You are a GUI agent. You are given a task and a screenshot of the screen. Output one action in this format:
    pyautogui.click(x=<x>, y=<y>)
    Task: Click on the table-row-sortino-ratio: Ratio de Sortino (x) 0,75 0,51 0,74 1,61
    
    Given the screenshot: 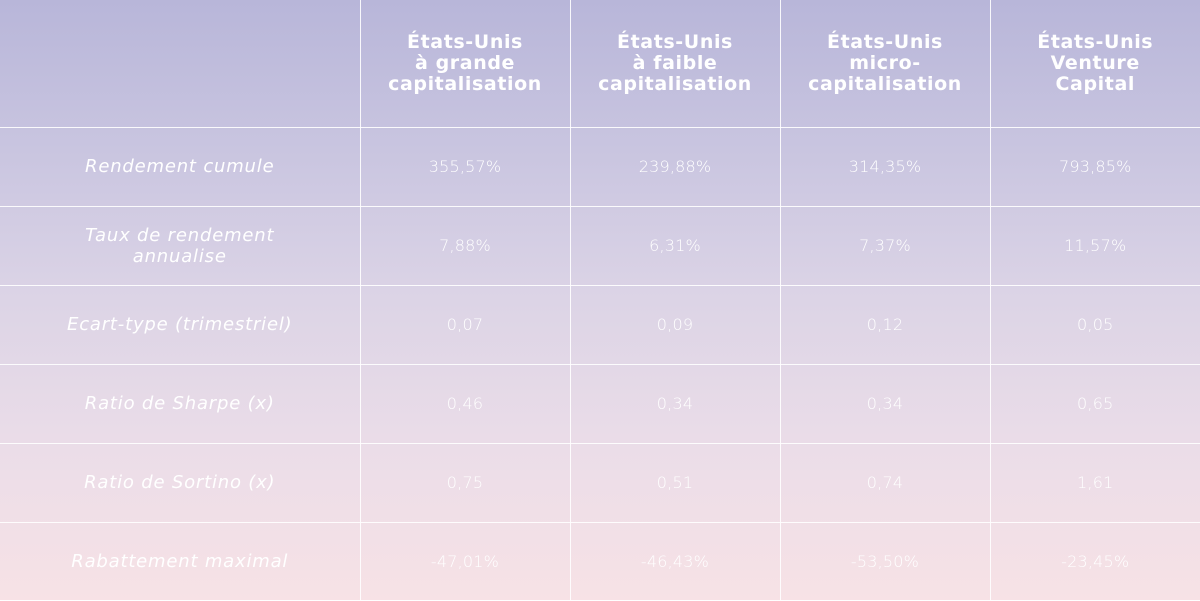 What is the action you would take?
    pyautogui.click(x=600, y=482)
    